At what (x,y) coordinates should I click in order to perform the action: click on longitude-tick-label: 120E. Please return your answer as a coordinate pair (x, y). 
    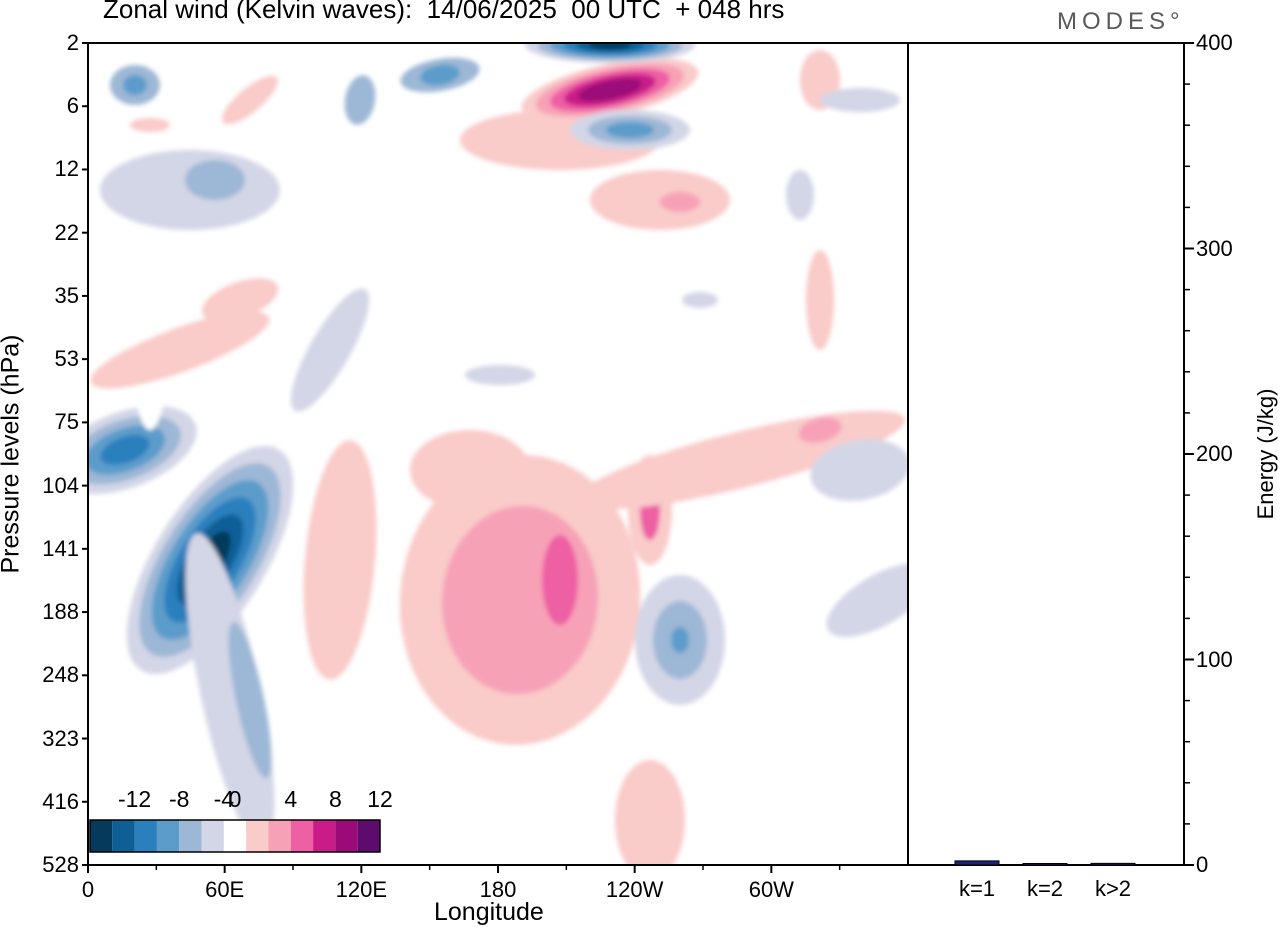
    Looking at the image, I should click on (361, 889).